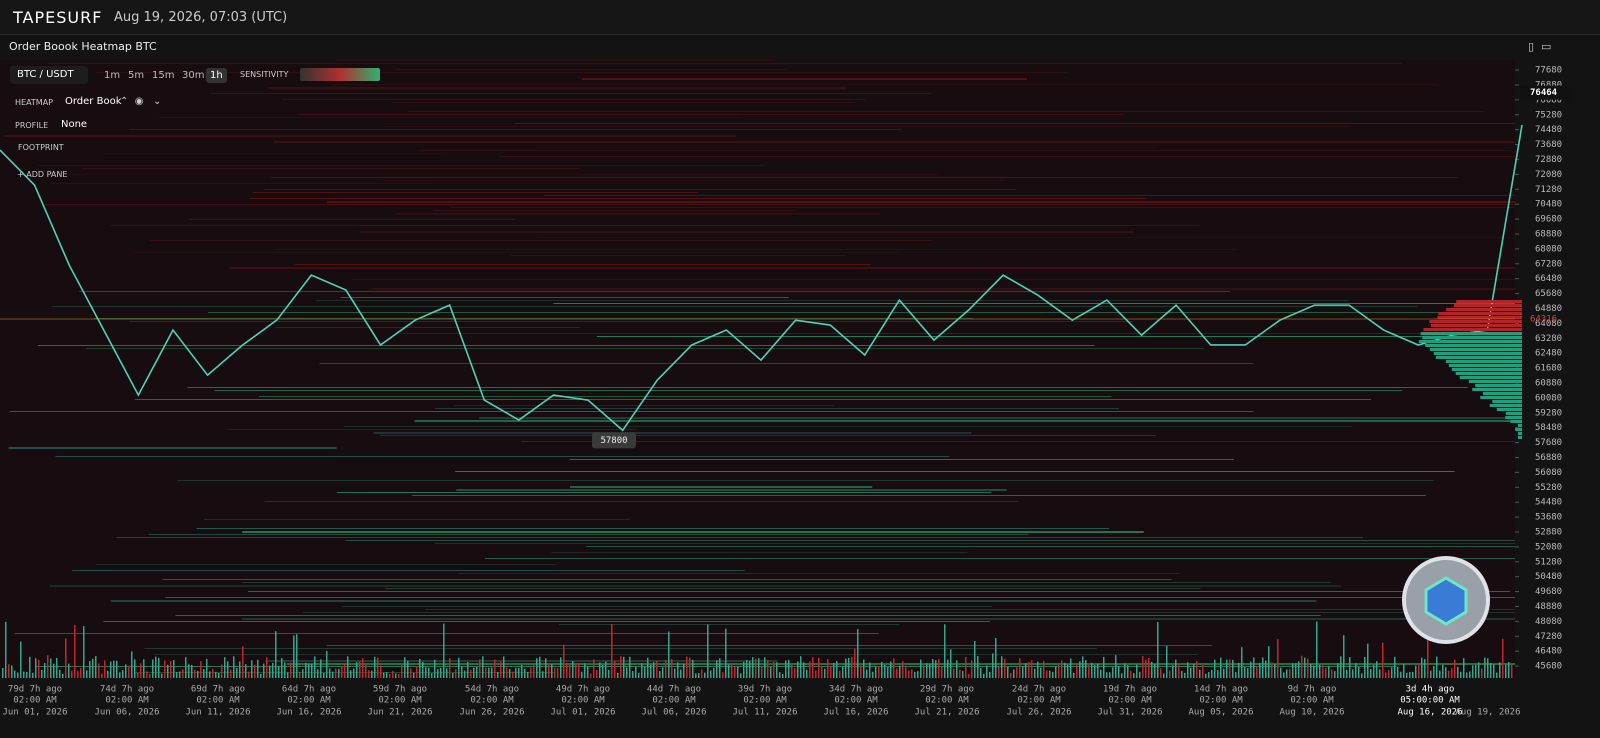 The image size is (1600, 738). Describe the element at coordinates (1487, 713) in the screenshot. I see `time-label: Aug 19, 2026` at that location.